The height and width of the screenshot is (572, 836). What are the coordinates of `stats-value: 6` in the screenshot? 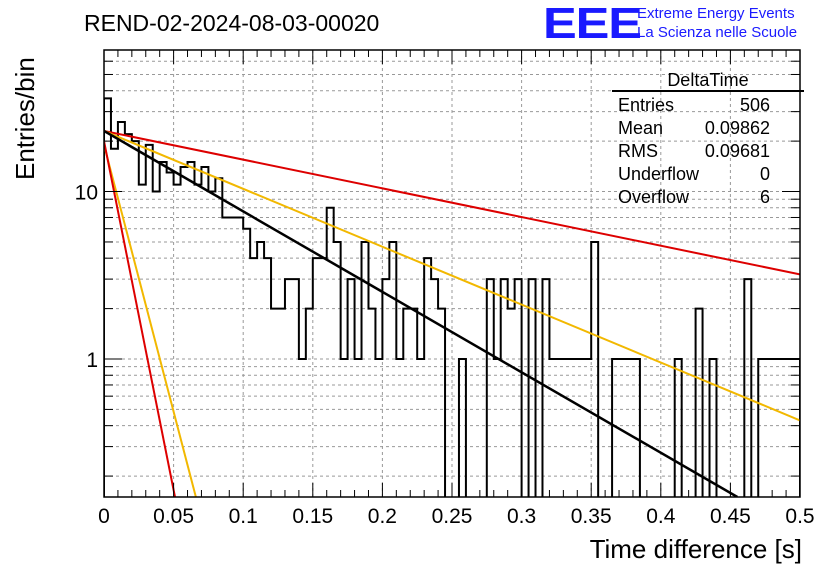 It's located at (764, 197).